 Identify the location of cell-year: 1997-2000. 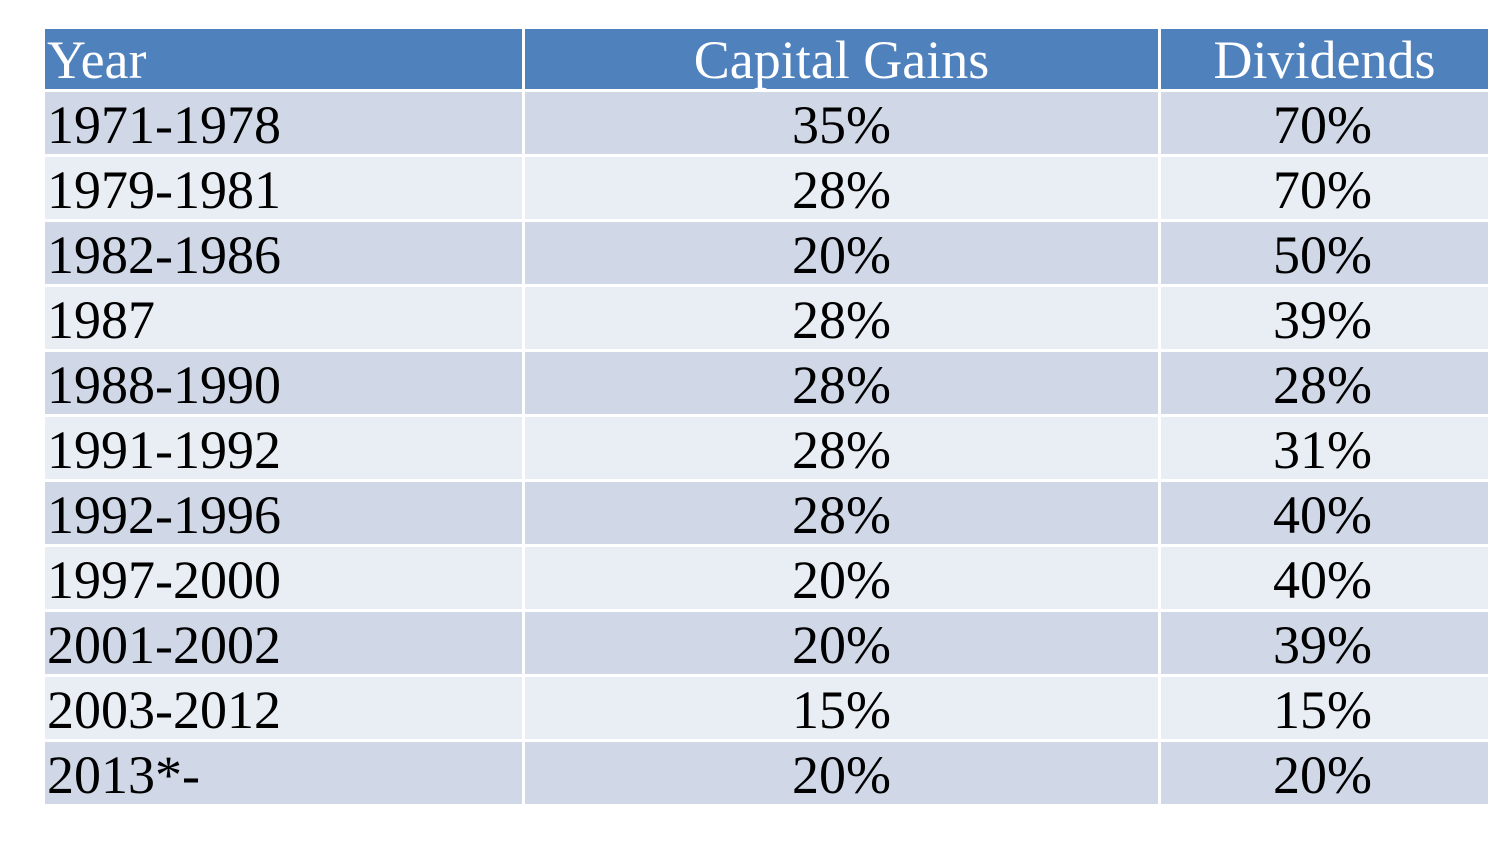
(283, 578).